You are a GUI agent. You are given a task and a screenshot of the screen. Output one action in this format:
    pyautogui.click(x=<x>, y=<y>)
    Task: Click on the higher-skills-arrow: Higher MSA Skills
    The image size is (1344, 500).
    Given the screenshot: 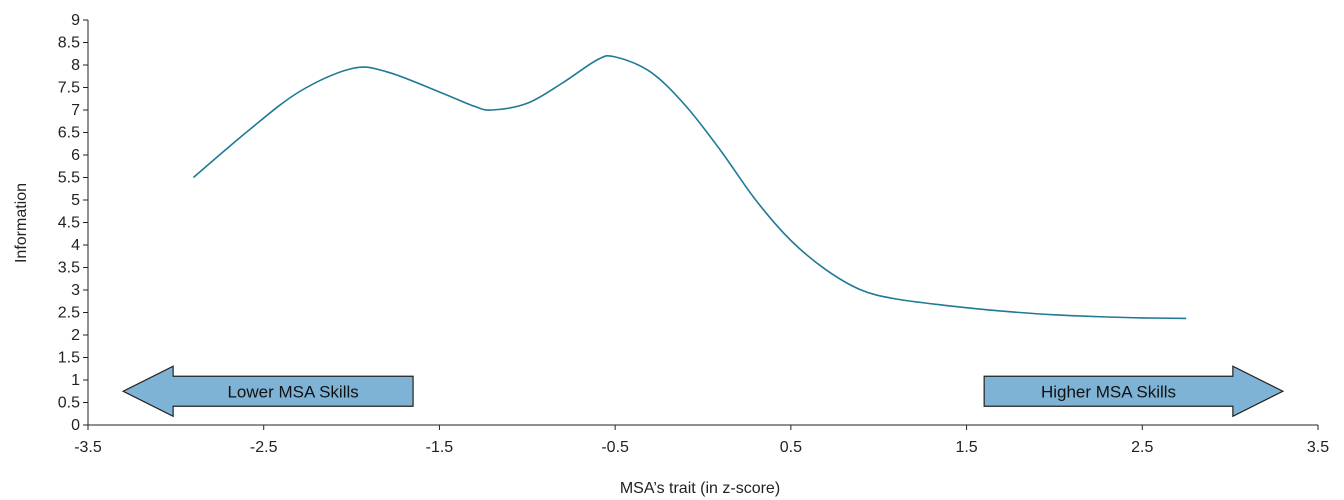 What is the action you would take?
    pyautogui.click(x=1134, y=391)
    